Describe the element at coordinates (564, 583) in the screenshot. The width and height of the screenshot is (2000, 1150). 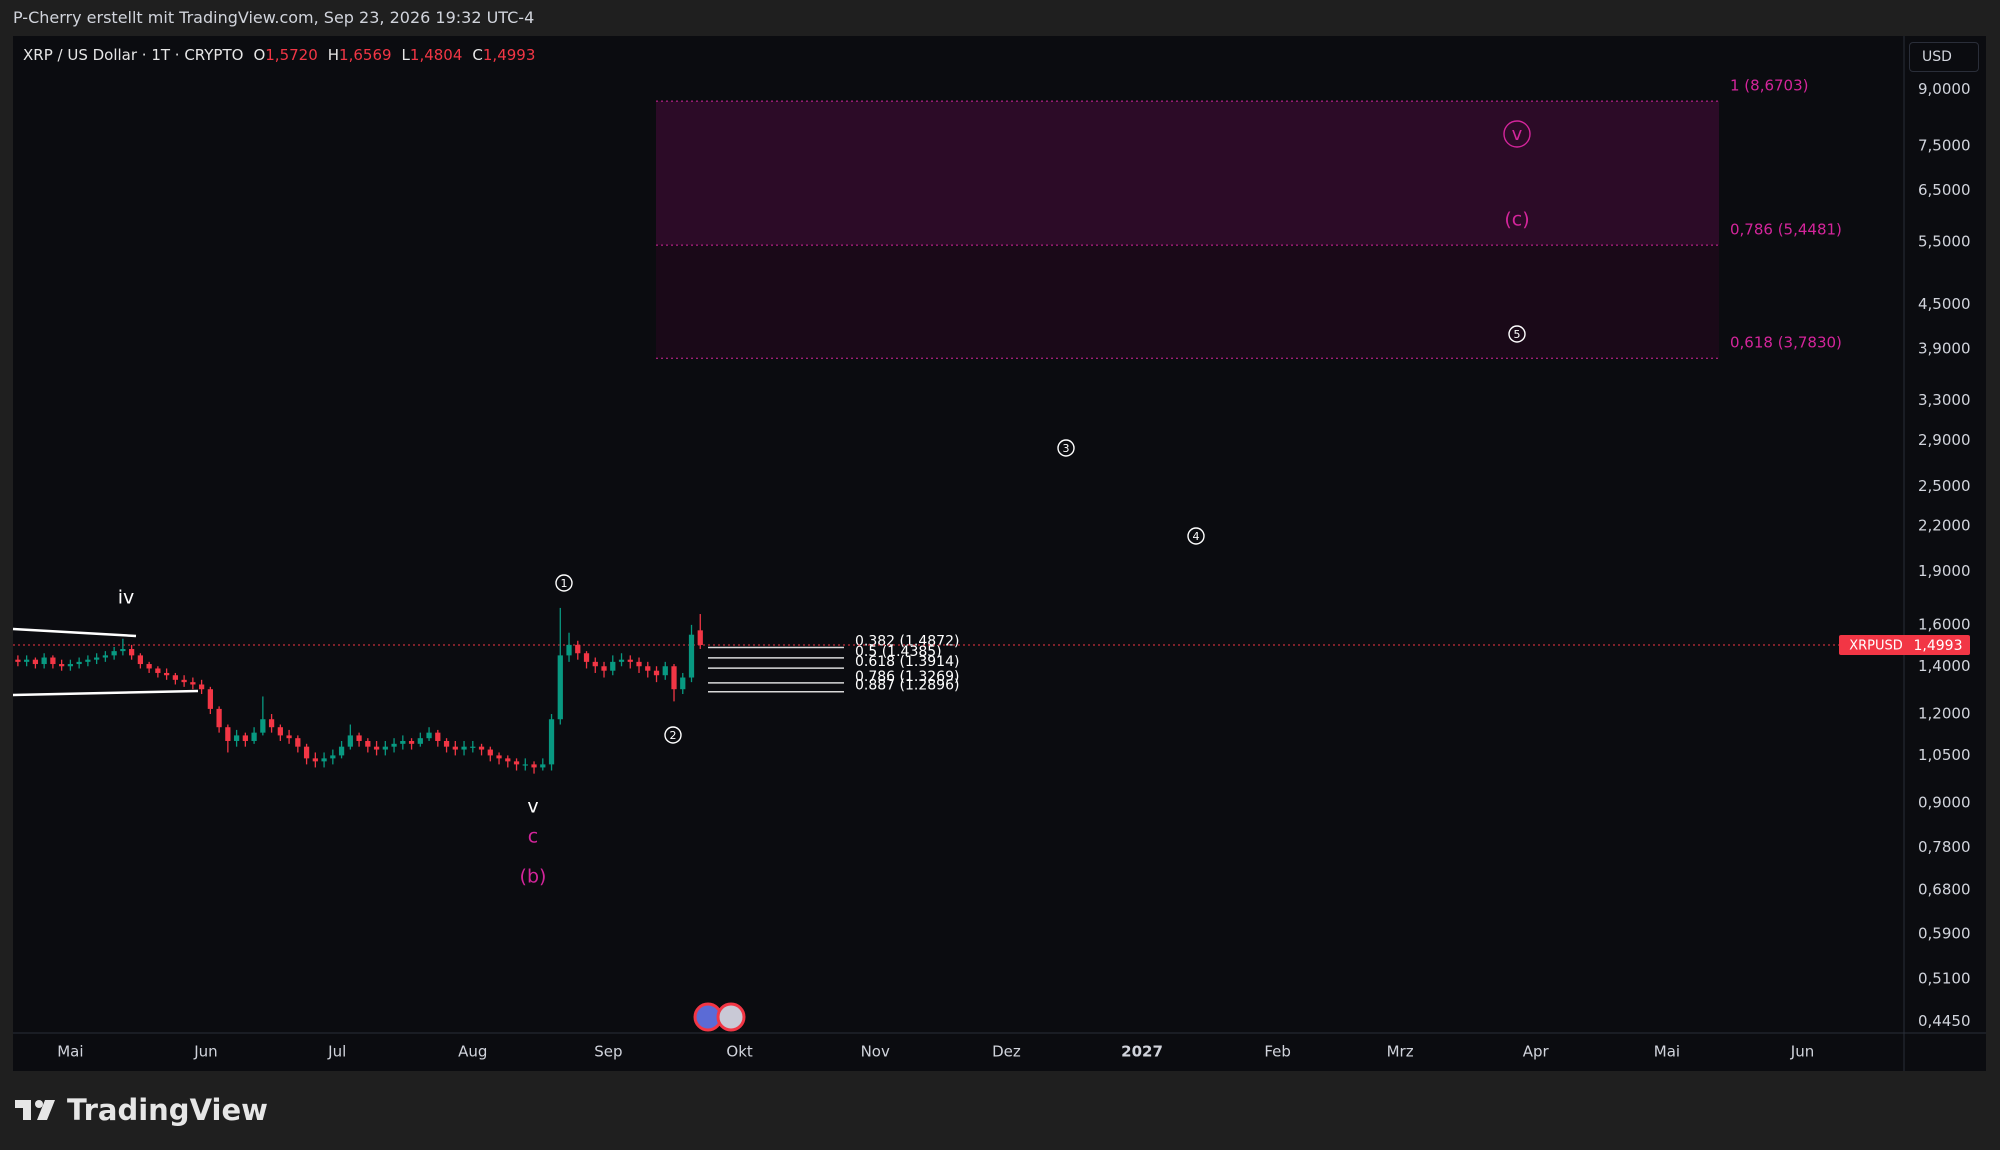
I see `wave-label: 1` at that location.